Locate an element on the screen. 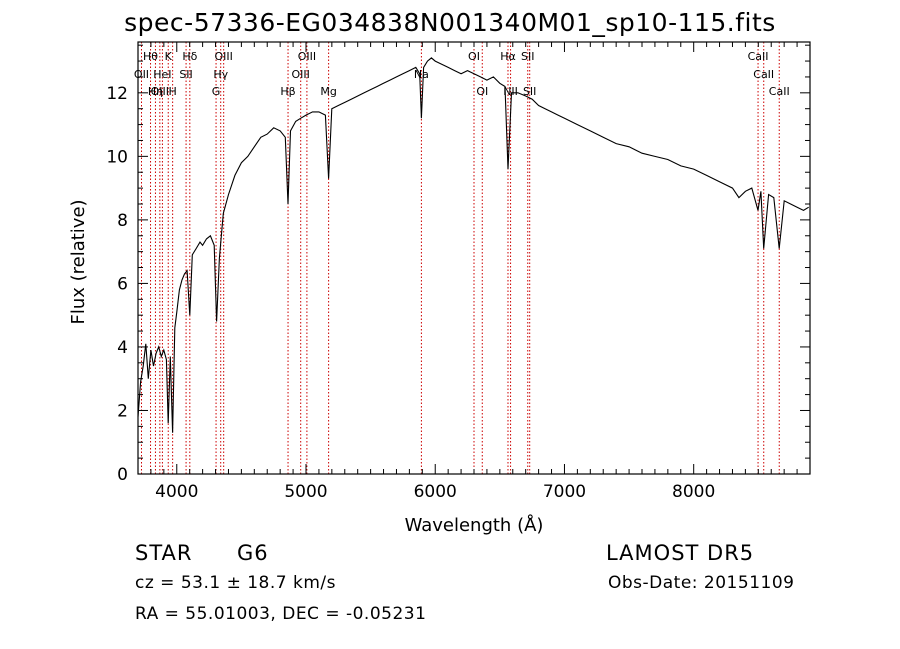  line-marker-label: Hα is located at coordinates (508, 56).